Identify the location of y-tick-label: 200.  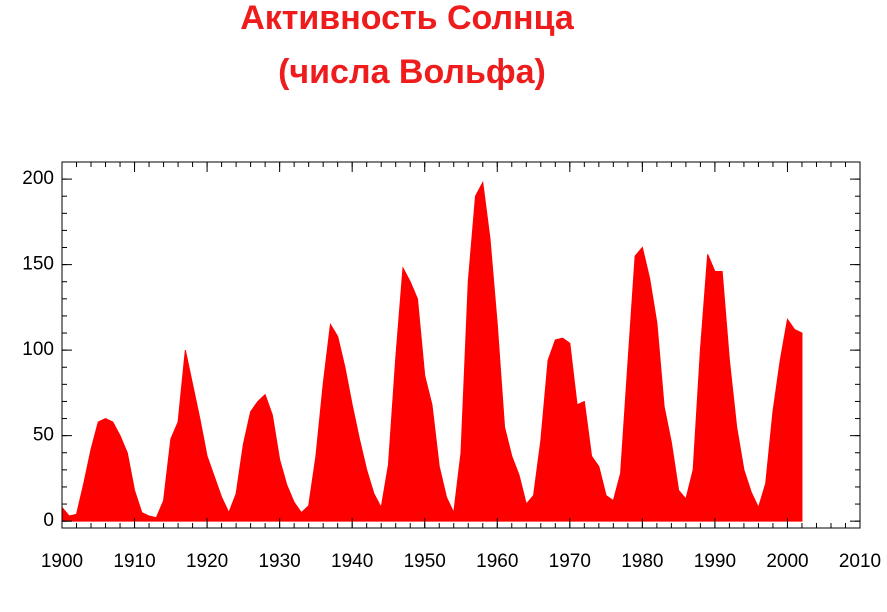
(38, 178).